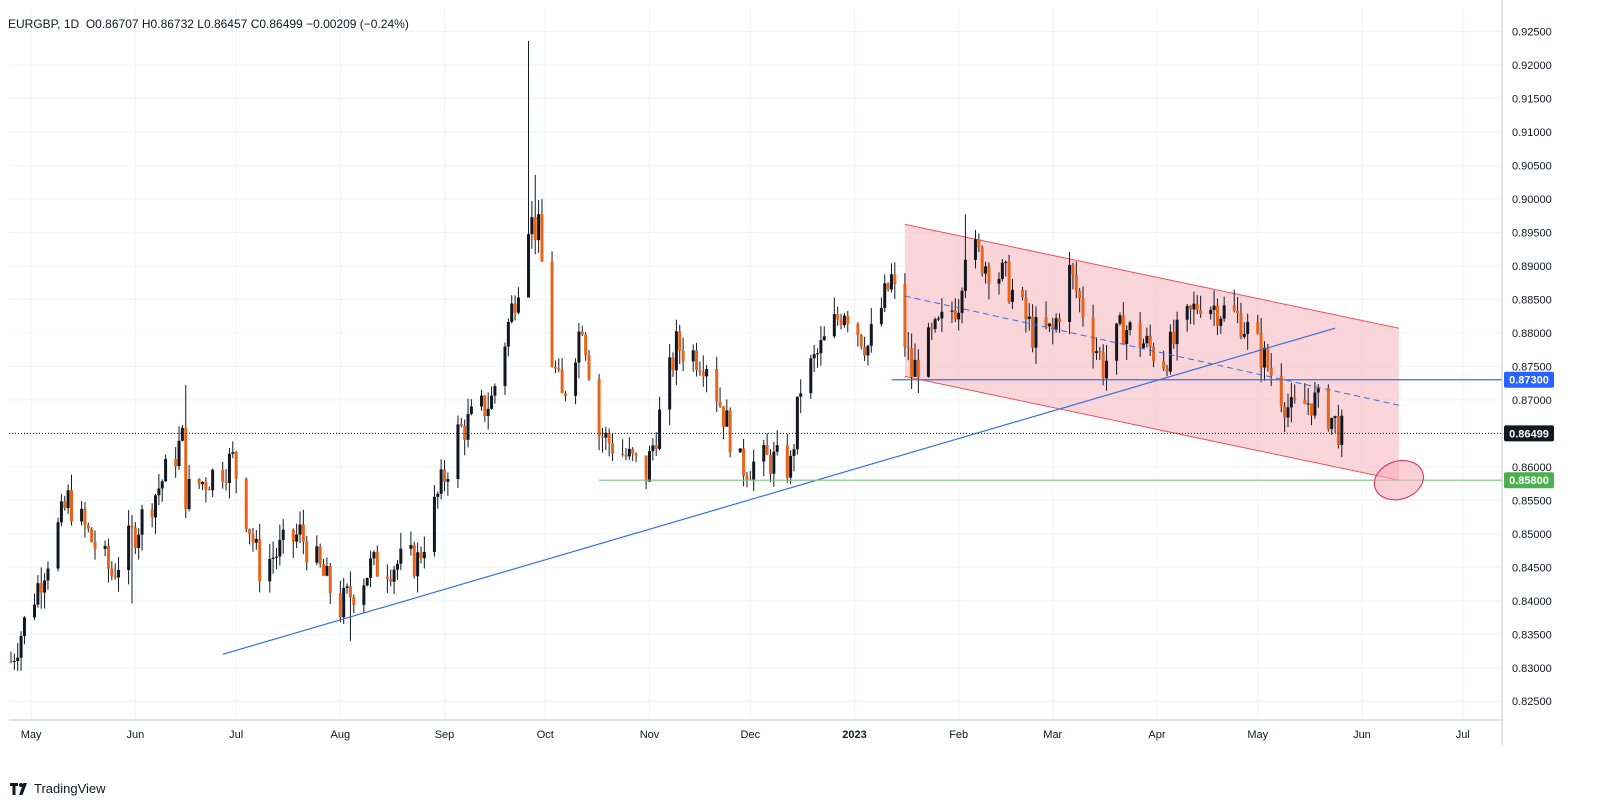 Image resolution: width=1613 pixels, height=805 pixels. Describe the element at coordinates (33, 24) in the screenshot. I see `symbol-name: EURGBP` at that location.